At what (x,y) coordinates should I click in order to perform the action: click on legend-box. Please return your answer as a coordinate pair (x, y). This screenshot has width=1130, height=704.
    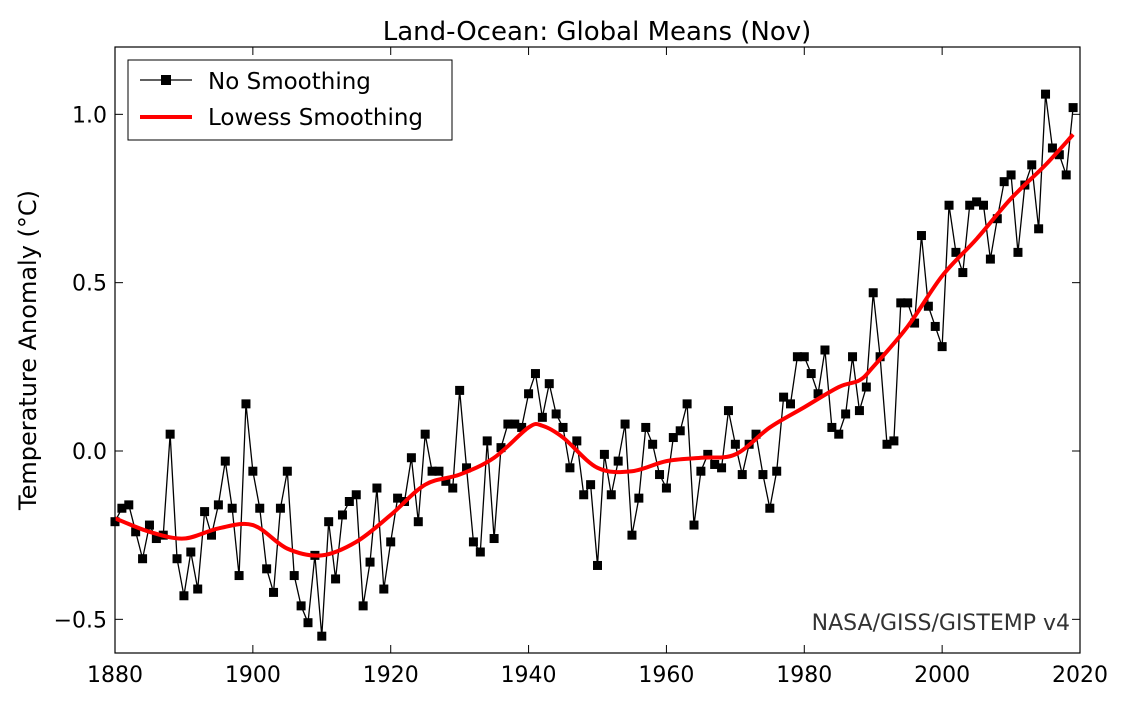
    Looking at the image, I should click on (290, 100).